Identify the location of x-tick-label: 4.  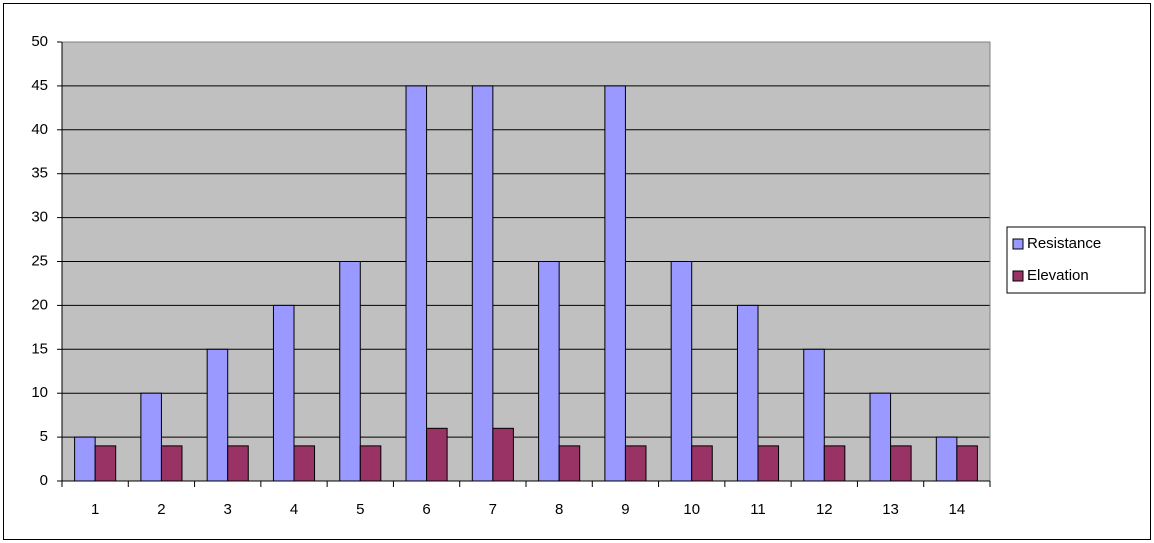
(294, 509).